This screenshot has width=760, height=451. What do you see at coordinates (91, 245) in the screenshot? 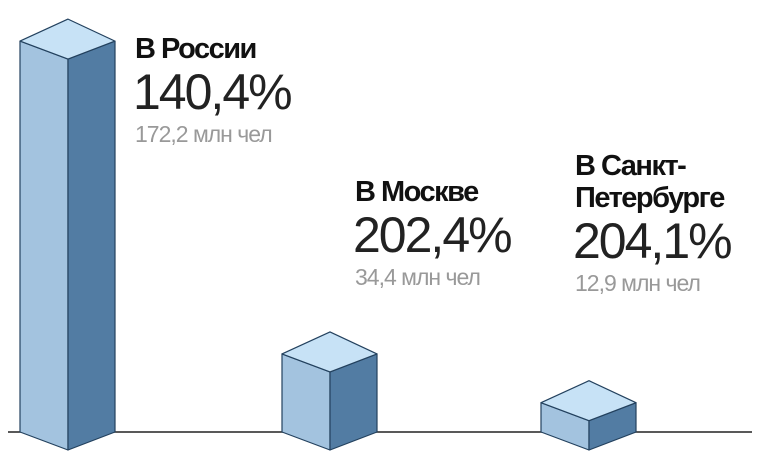
I see `bar-side` at bounding box center [91, 245].